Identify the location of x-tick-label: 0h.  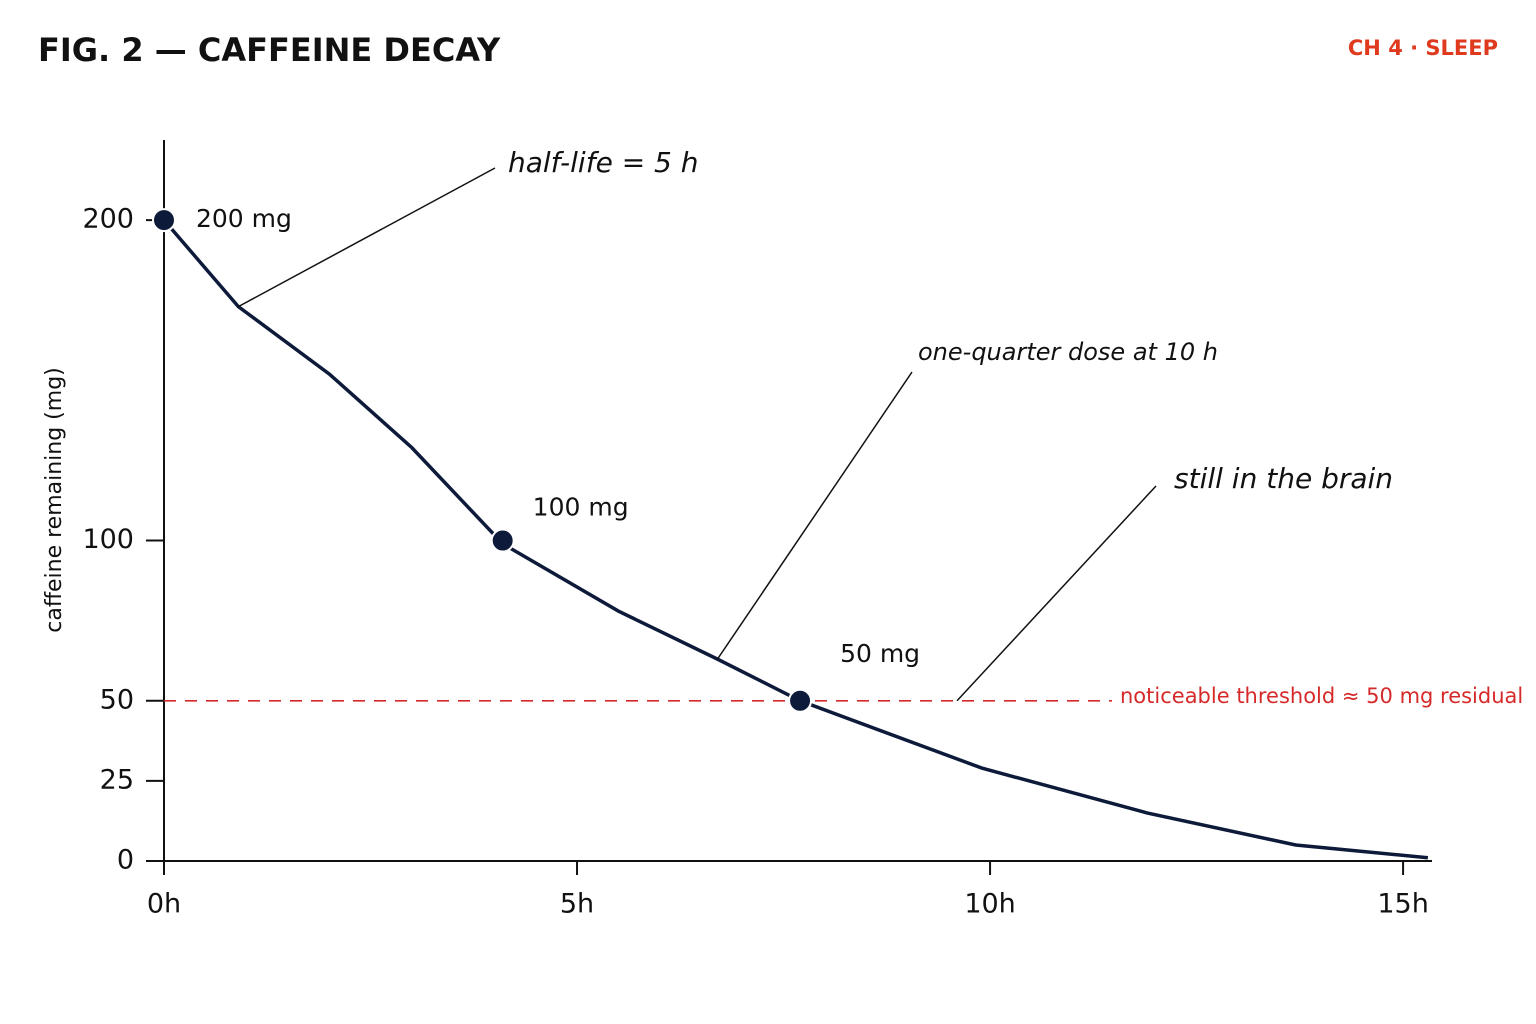
(164, 904).